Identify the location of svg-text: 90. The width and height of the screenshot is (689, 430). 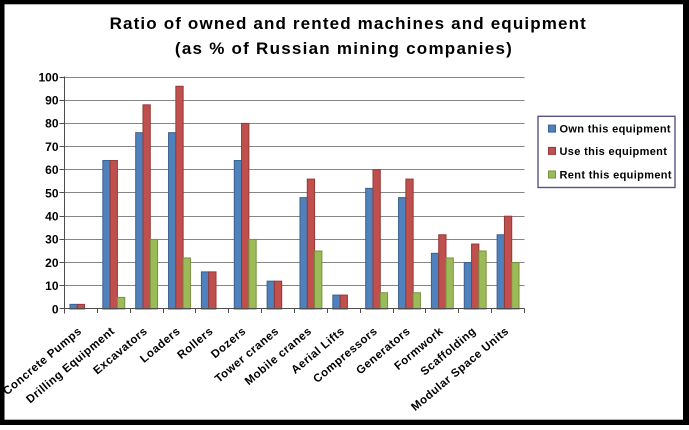
(52, 101).